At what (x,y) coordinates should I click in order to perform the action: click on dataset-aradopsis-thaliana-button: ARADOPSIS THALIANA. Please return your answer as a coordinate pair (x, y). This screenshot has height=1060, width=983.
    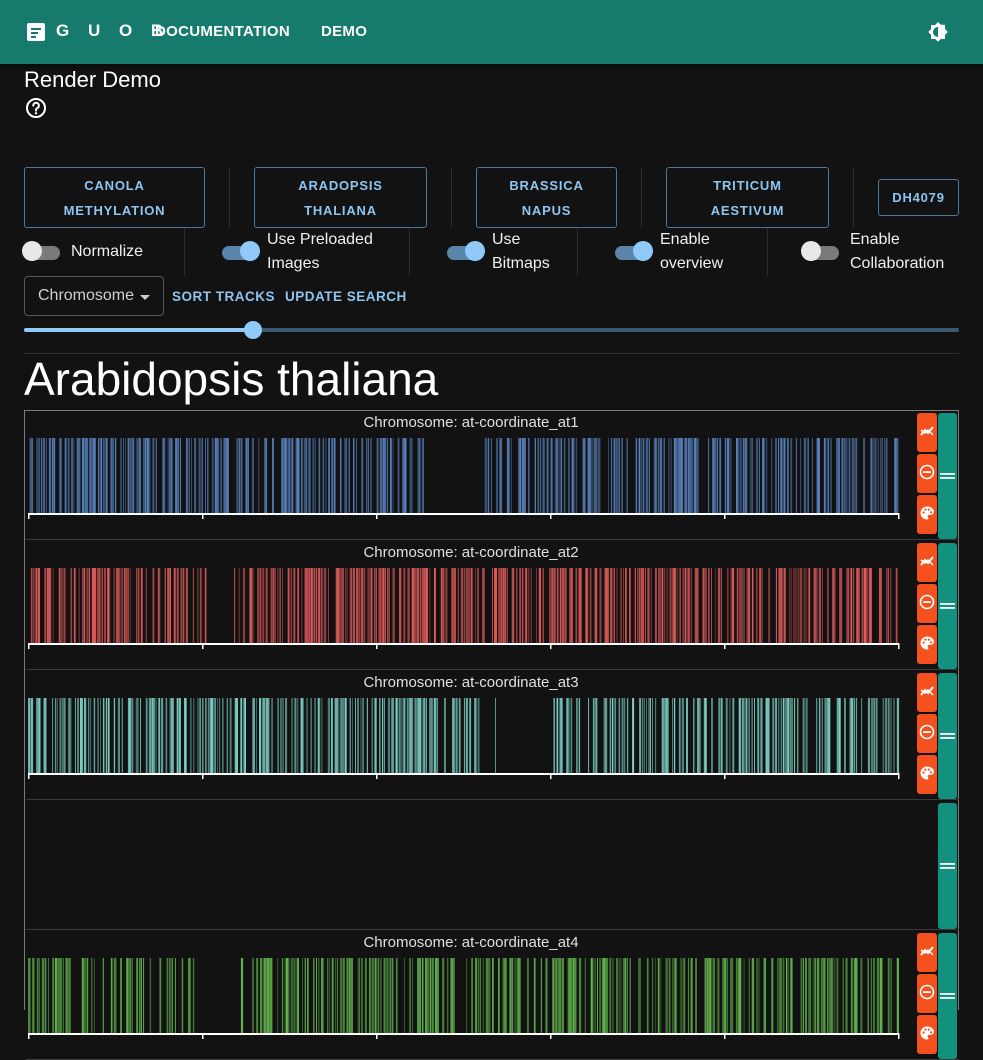
    Looking at the image, I should click on (340, 197).